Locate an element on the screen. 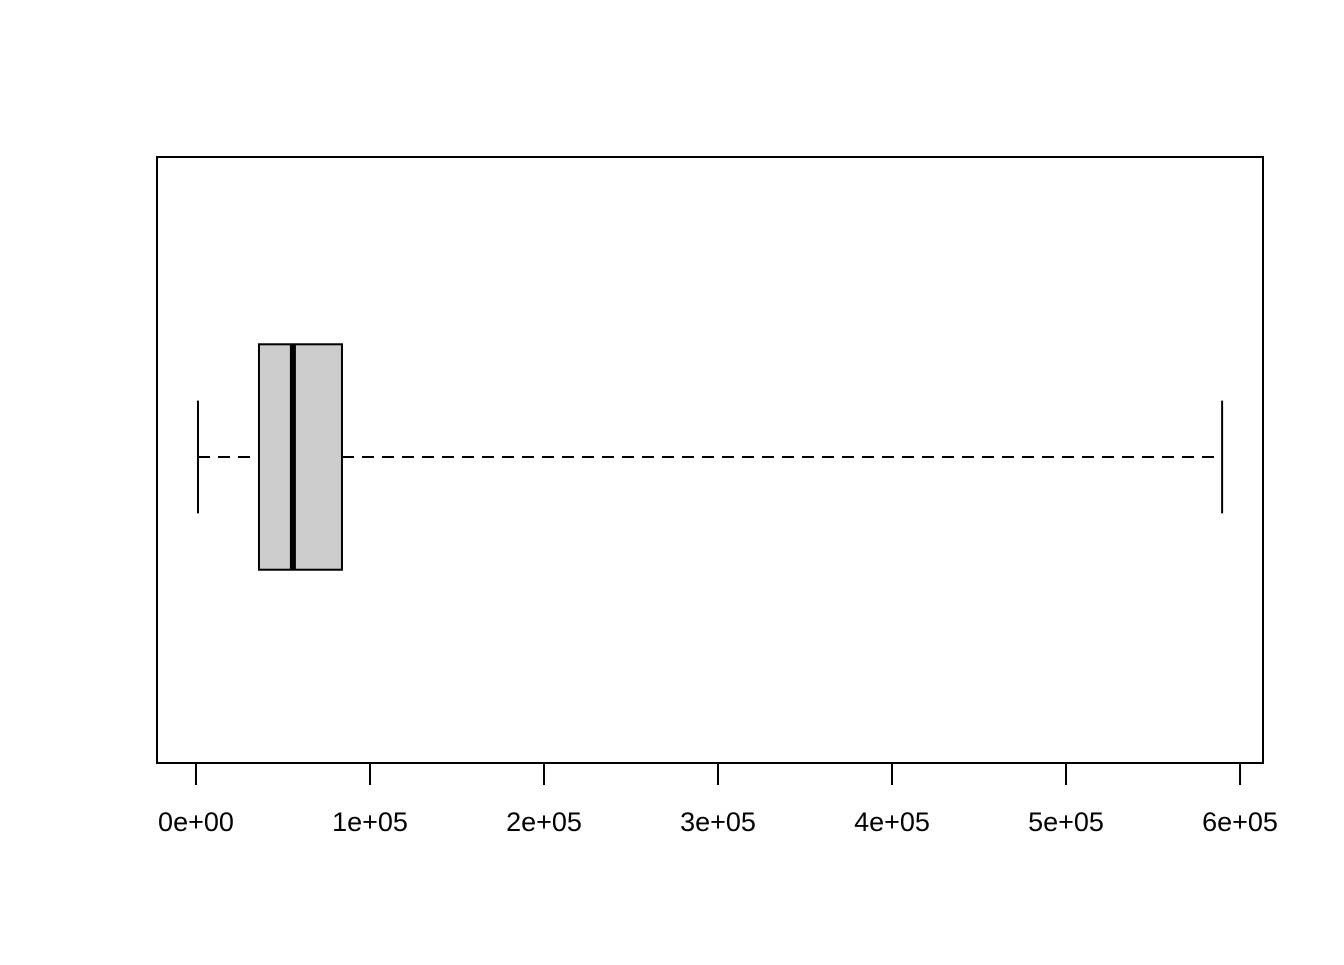  x-tick-label: 4e+05 is located at coordinates (892, 822).